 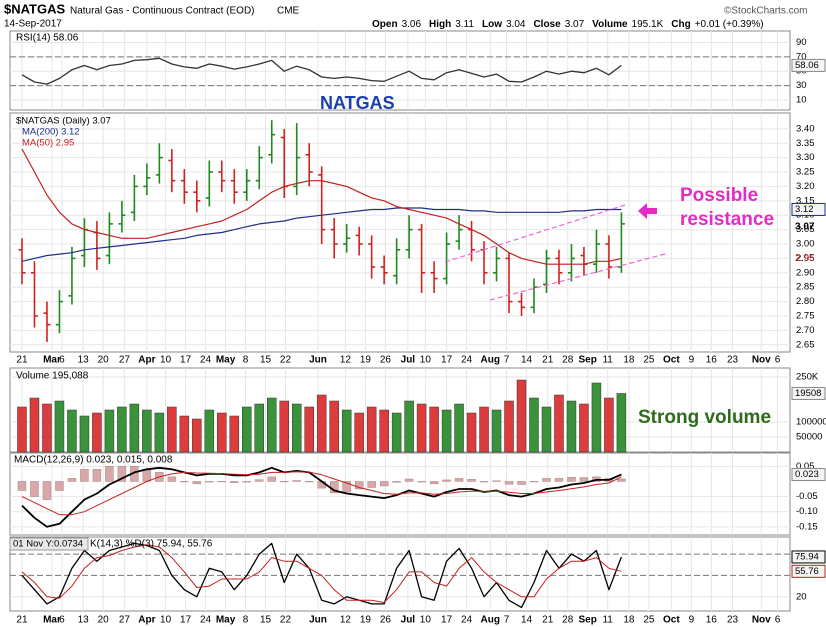 What do you see at coordinates (733, 360) in the screenshot?
I see `x-tick-label: 23` at bounding box center [733, 360].